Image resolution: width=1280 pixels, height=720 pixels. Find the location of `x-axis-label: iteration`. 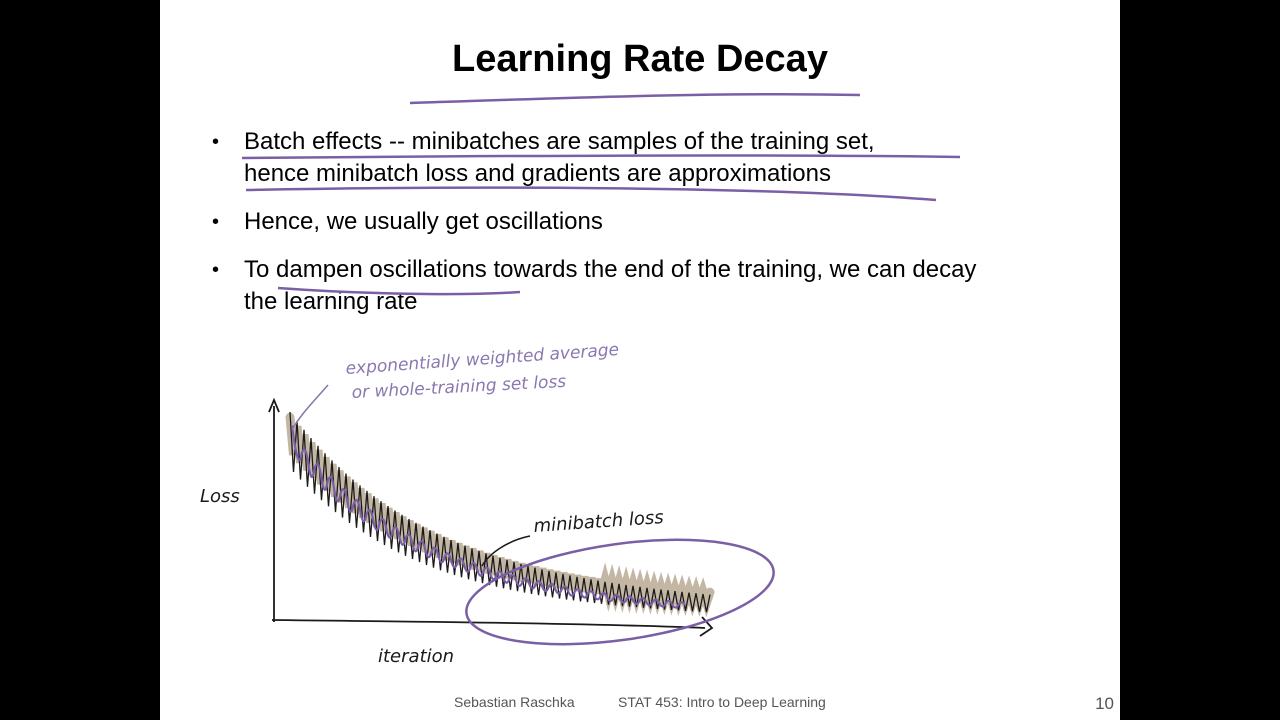

x-axis-label: iteration is located at coordinates (416, 656).